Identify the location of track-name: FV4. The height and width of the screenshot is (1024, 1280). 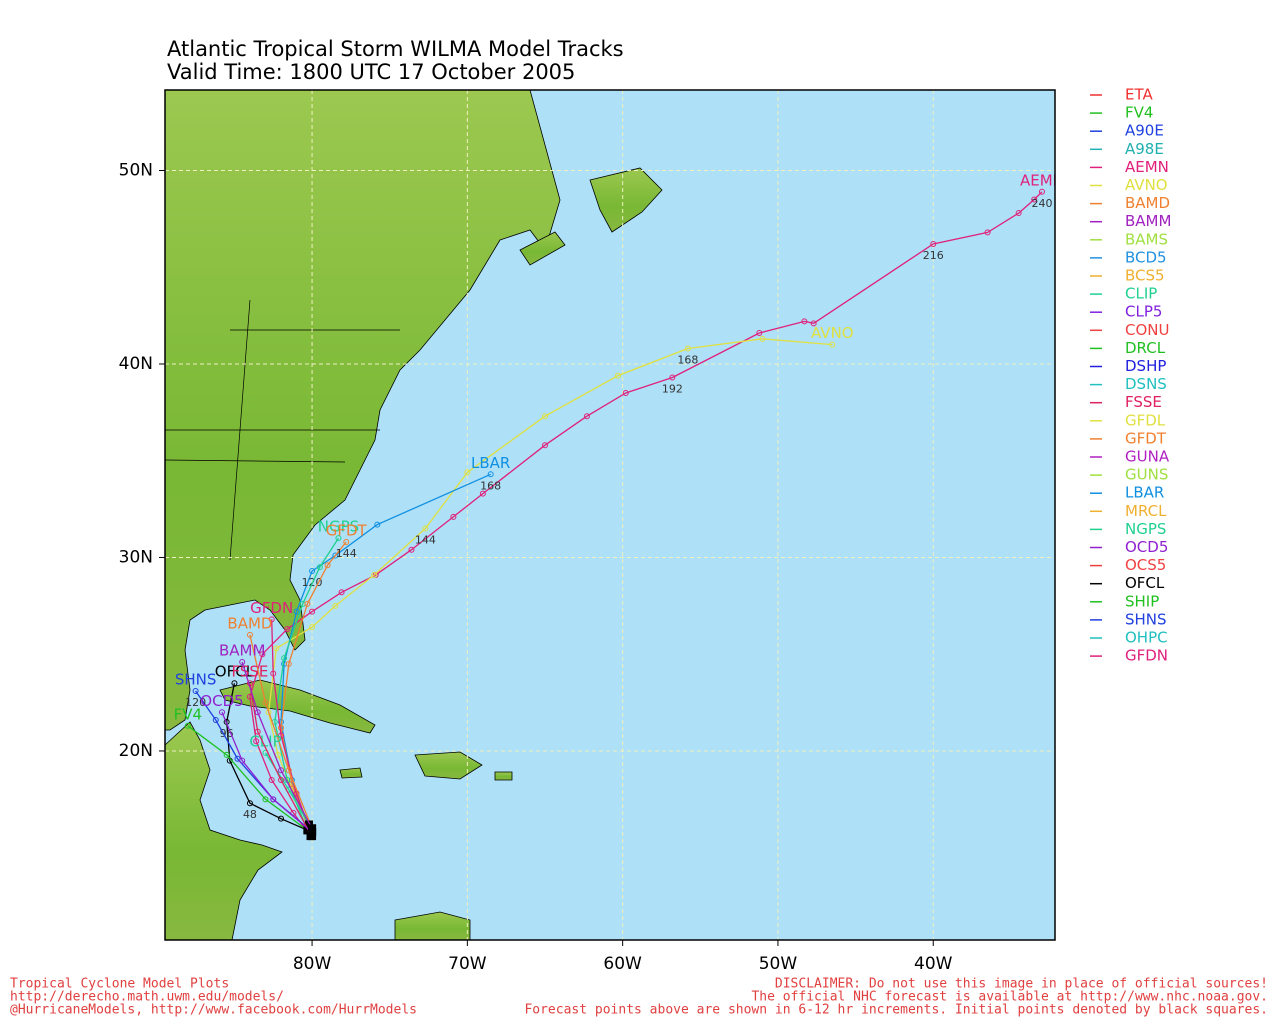
(188, 714).